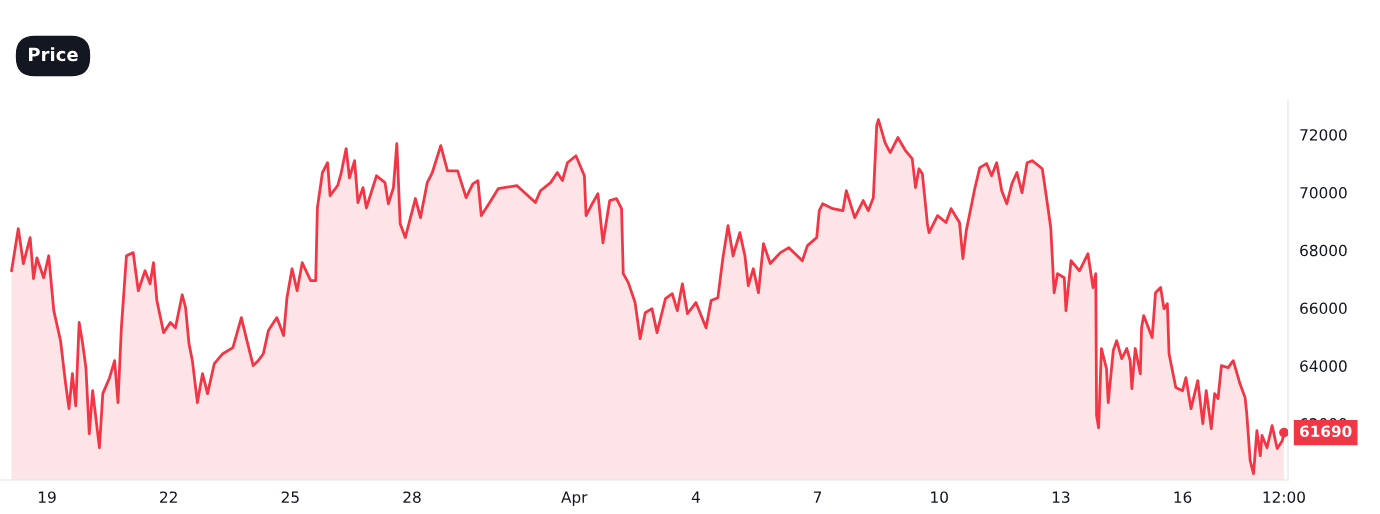  What do you see at coordinates (574, 498) in the screenshot?
I see `x-tick-label: Apr` at bounding box center [574, 498].